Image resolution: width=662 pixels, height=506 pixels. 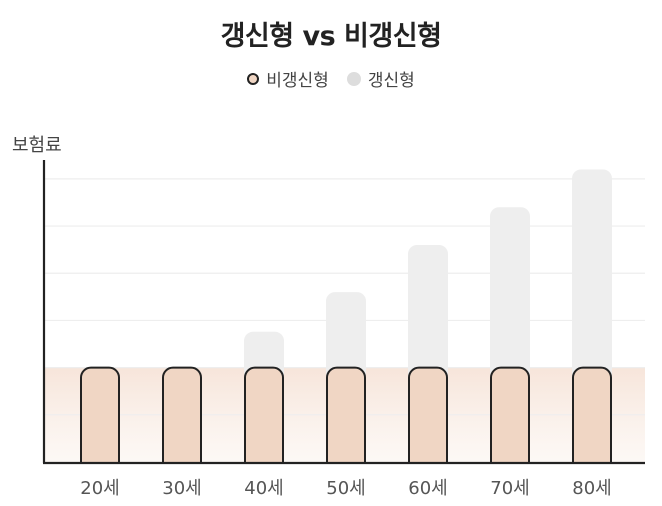 I want to click on x-tick-label: 20세, so click(x=99, y=488).